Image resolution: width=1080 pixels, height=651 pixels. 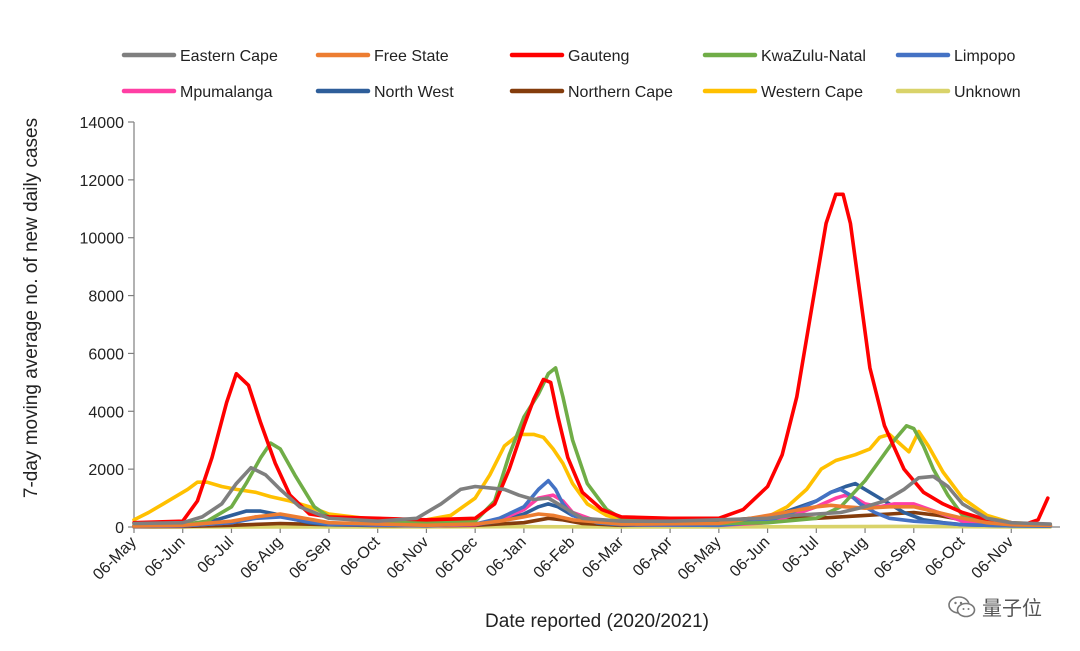 What do you see at coordinates (653, 556) in the screenshot?
I see `x-tick-label: 06-Apr` at bounding box center [653, 556].